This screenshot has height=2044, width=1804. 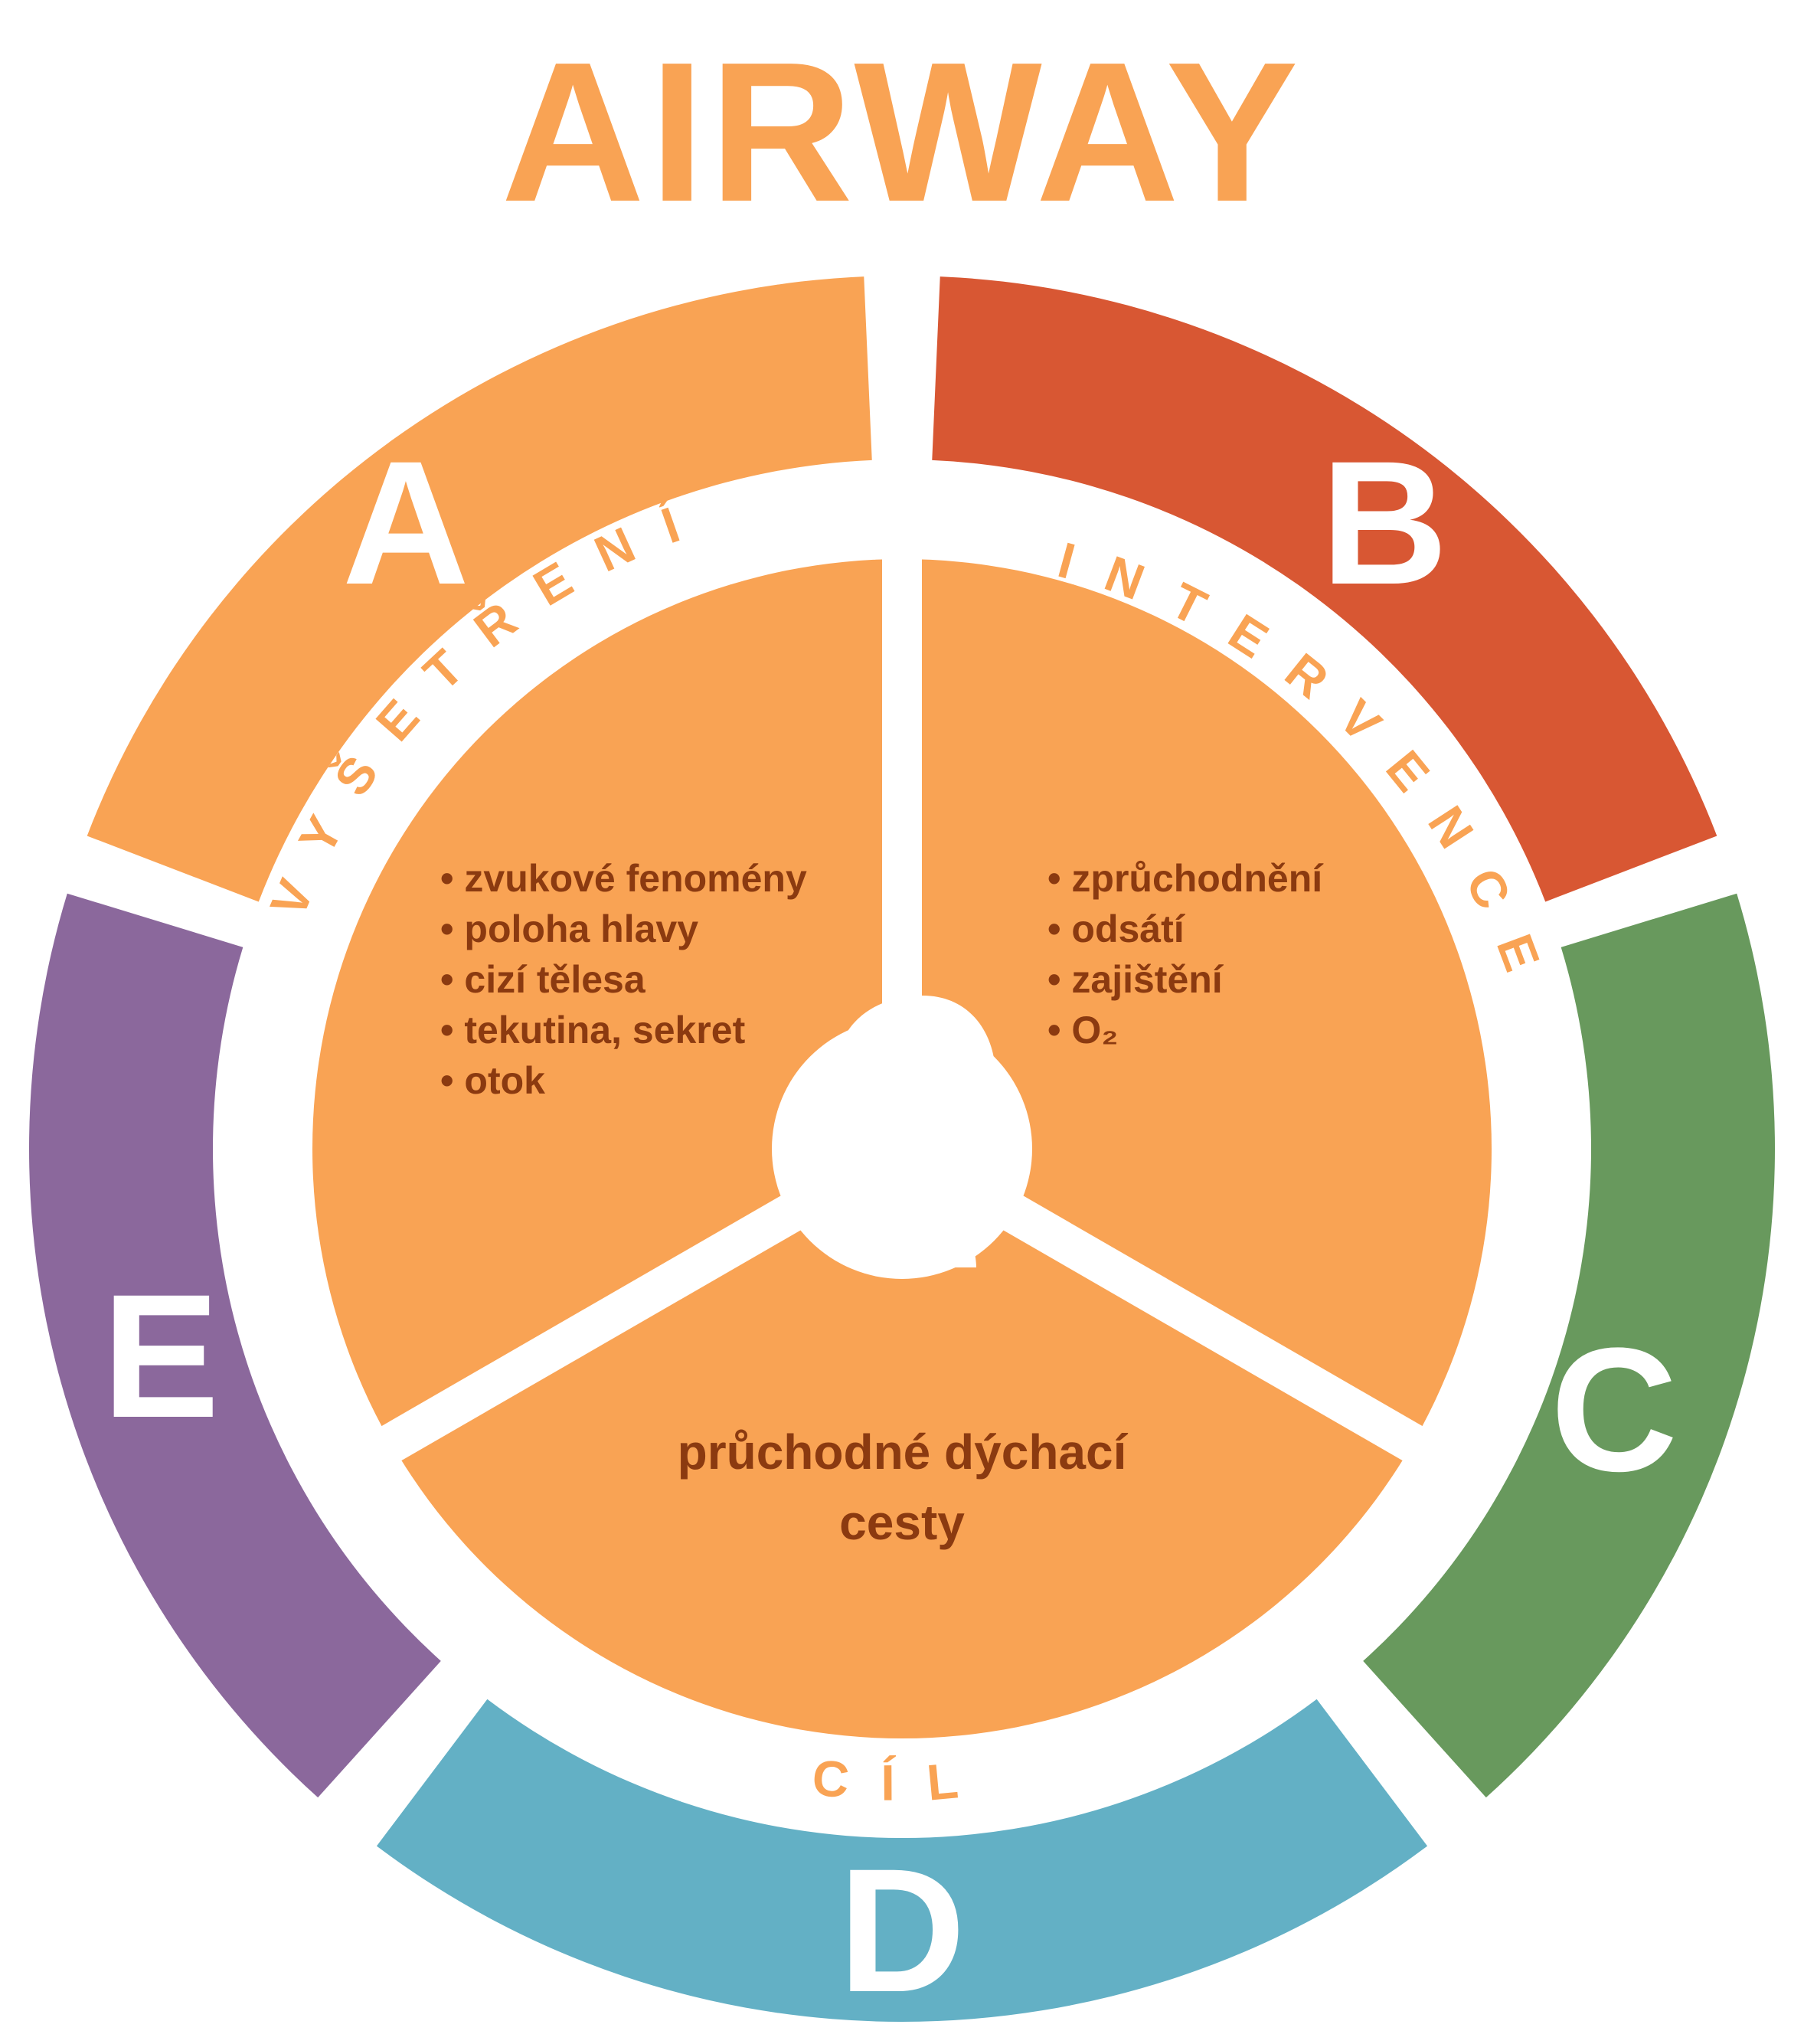 I want to click on segment-d-letter: D, so click(x=902, y=1930).